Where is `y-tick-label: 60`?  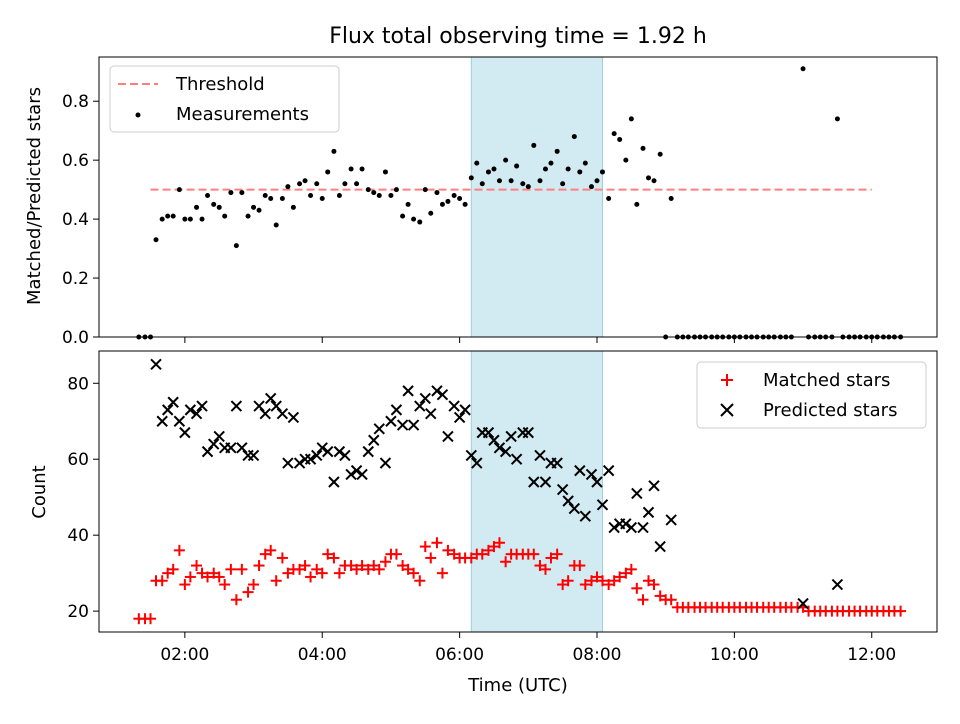 y-tick-label: 60 is located at coordinates (78, 460).